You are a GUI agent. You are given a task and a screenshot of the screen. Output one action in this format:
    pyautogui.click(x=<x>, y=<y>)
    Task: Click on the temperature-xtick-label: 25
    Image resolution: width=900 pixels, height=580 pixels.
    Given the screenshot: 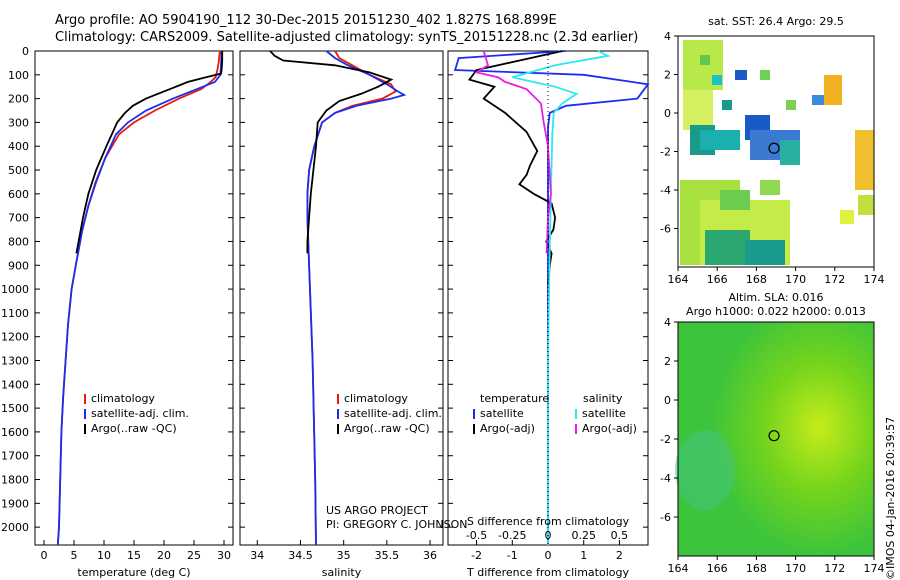 What is the action you would take?
    pyautogui.click(x=194, y=555)
    